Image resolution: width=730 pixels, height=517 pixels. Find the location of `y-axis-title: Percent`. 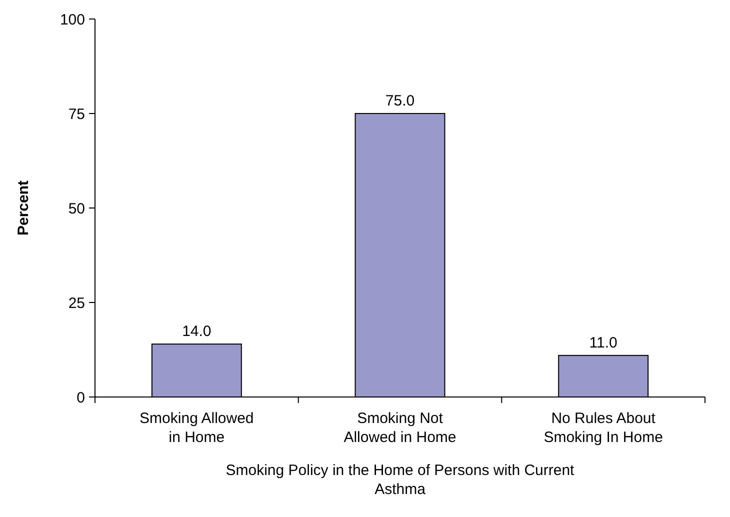

y-axis-title: Percent is located at coordinates (23, 208).